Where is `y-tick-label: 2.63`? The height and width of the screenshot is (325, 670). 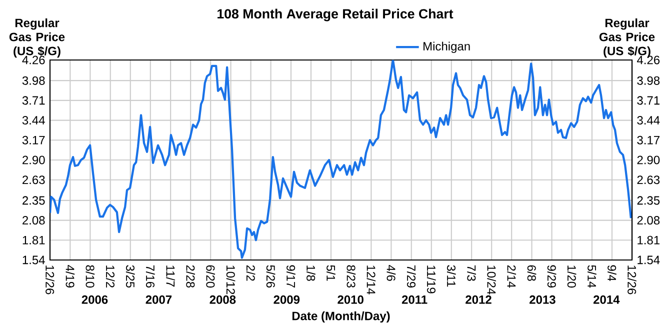 y-tick-label: 2.63 is located at coordinates (33, 180).